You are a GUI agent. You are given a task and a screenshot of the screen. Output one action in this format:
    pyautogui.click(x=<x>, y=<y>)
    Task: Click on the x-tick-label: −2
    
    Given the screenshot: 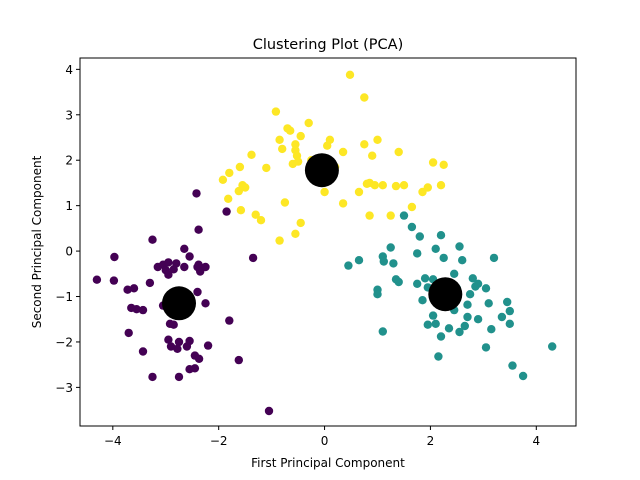 What is the action you would take?
    pyautogui.click(x=219, y=441)
    